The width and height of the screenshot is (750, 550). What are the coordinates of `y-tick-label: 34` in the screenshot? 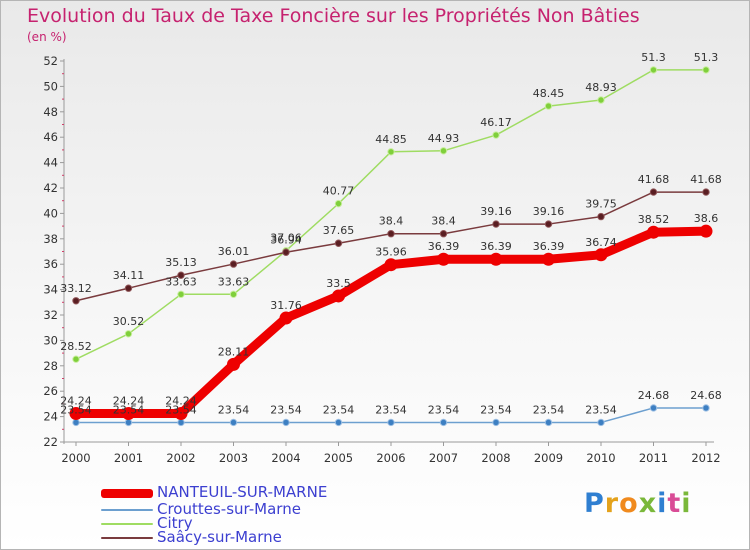 It's located at (50, 290).